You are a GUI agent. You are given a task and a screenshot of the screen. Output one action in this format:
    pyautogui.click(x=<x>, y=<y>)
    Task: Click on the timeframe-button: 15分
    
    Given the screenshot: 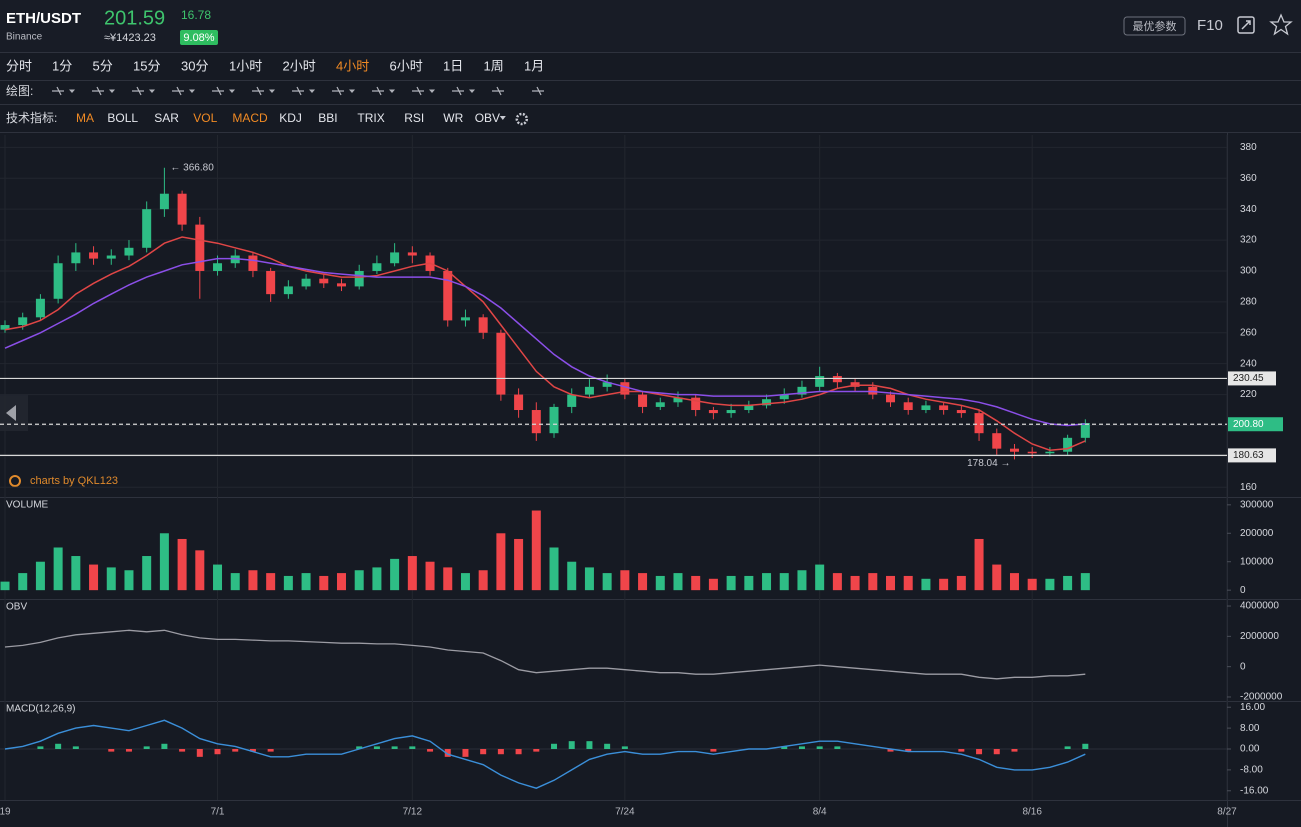 What is the action you would take?
    pyautogui.click(x=146, y=65)
    